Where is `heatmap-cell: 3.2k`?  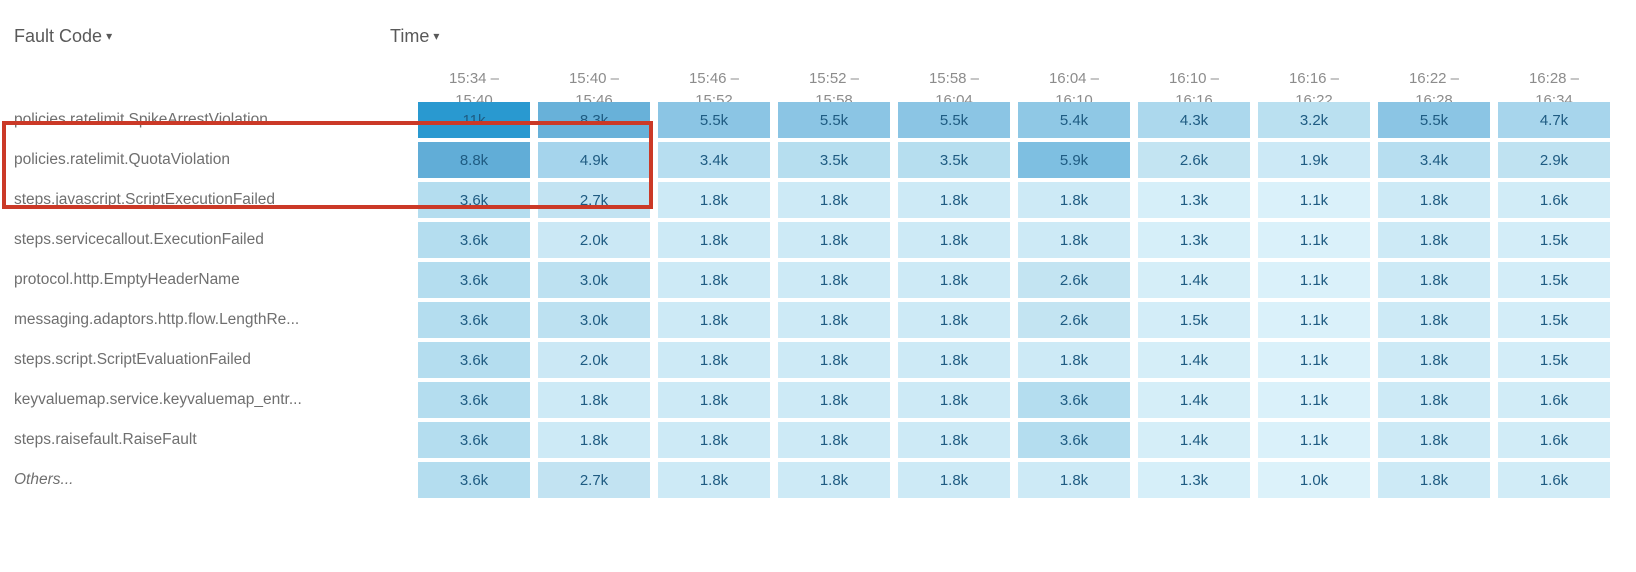
heatmap-cell: 3.2k is located at coordinates (1314, 120).